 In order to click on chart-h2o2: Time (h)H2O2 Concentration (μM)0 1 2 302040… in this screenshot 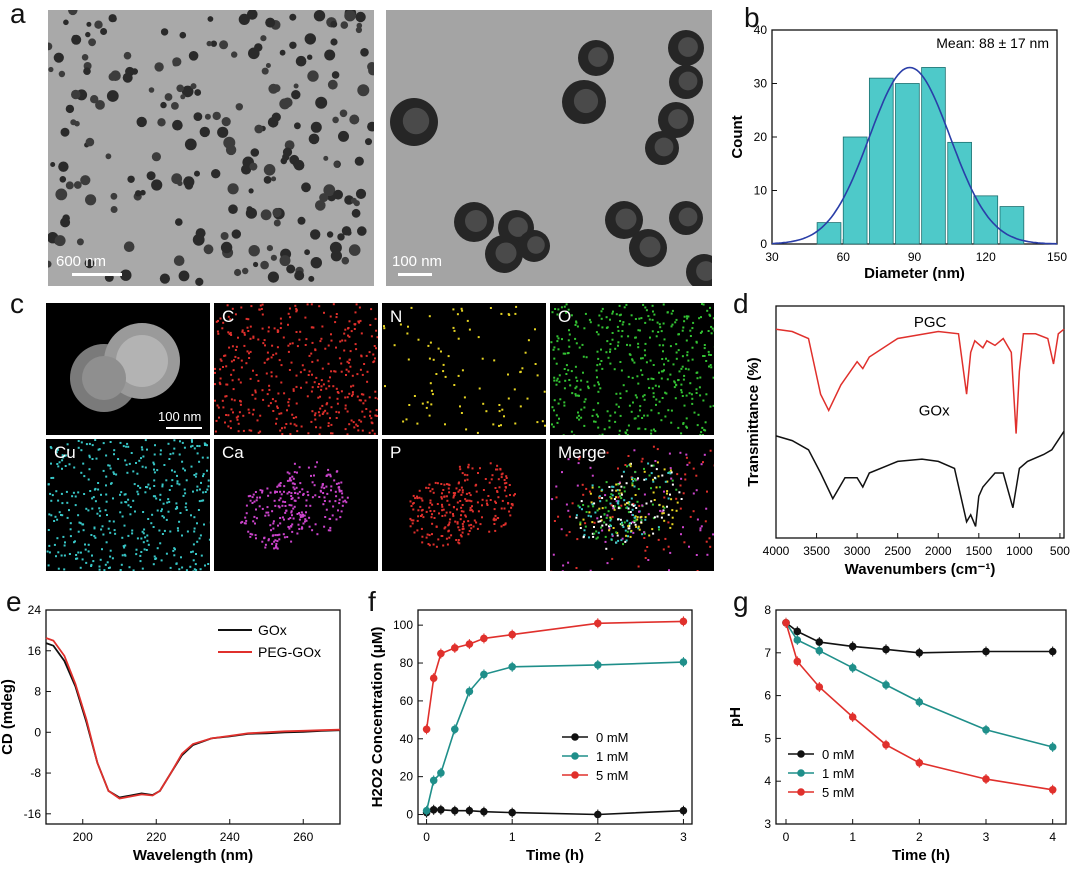, I will do `click(531, 736)`.